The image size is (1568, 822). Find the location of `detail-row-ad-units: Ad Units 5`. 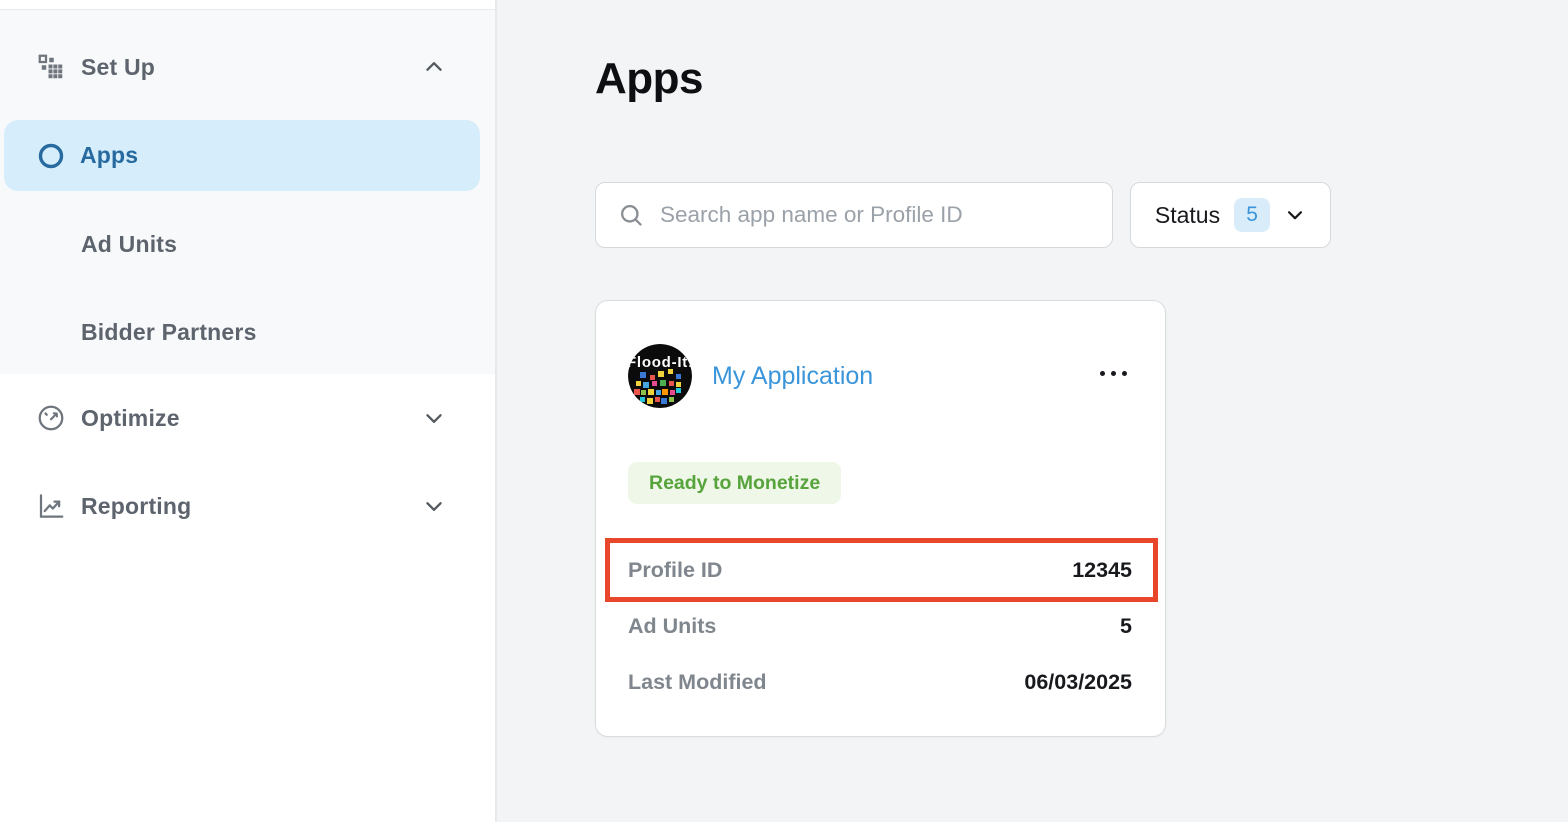

detail-row-ad-units: Ad Units 5 is located at coordinates (880, 626).